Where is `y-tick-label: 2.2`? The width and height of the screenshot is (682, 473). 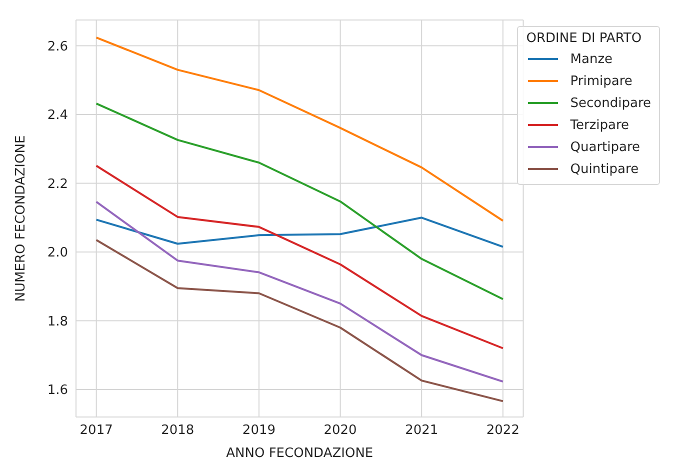 y-tick-label: 2.2 is located at coordinates (57, 184).